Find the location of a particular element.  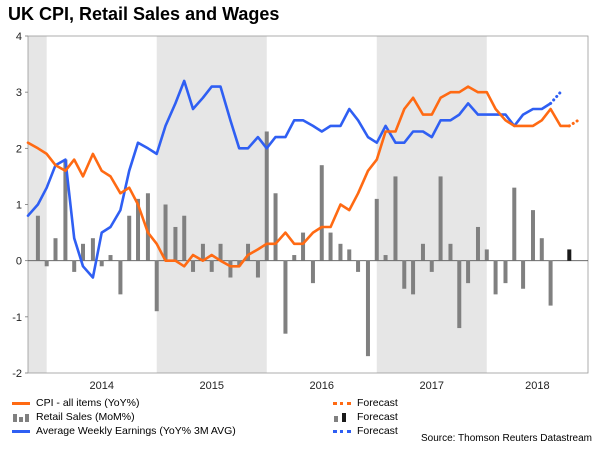

y-tick-label--1: -1 is located at coordinates (17, 318).